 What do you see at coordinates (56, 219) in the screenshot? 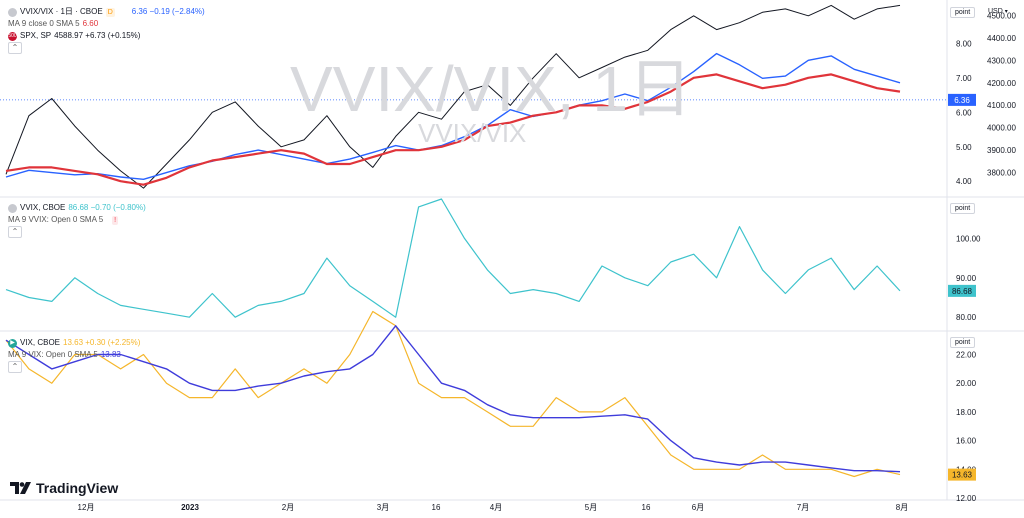
I see `vvix-ma-label: MA 9 VVIX: Open 0 SMA 5` at bounding box center [56, 219].